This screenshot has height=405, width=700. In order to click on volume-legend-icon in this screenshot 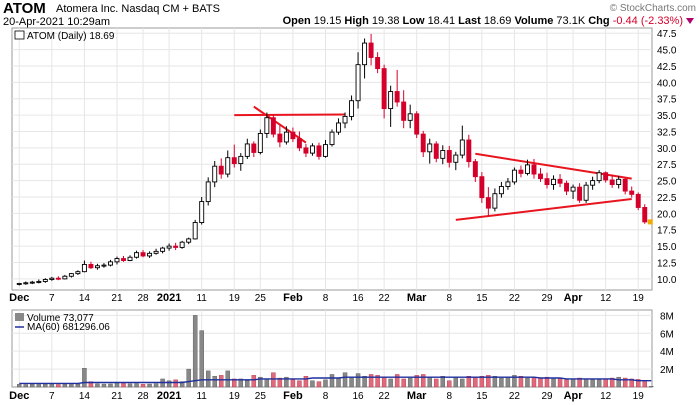, I will do `click(19, 317)`.